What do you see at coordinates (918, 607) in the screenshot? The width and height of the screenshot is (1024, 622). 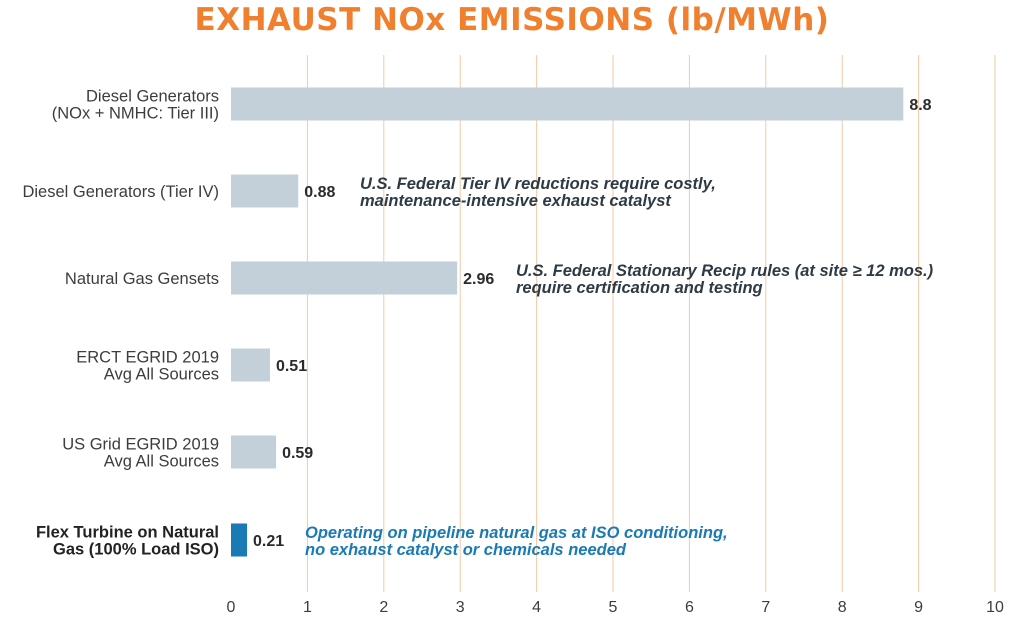 I see `x-tick-label: 9` at bounding box center [918, 607].